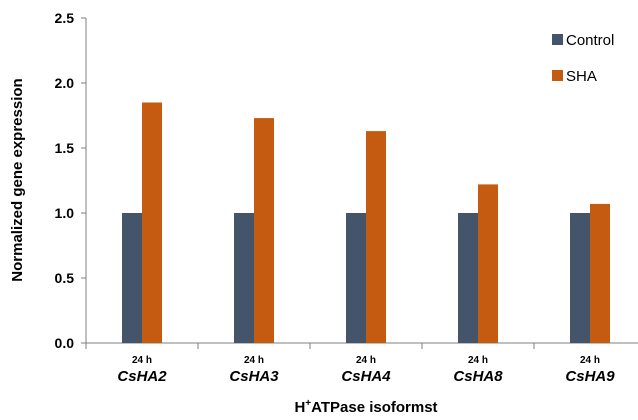  I want to click on x-category-label: CsHA2, so click(142, 376).